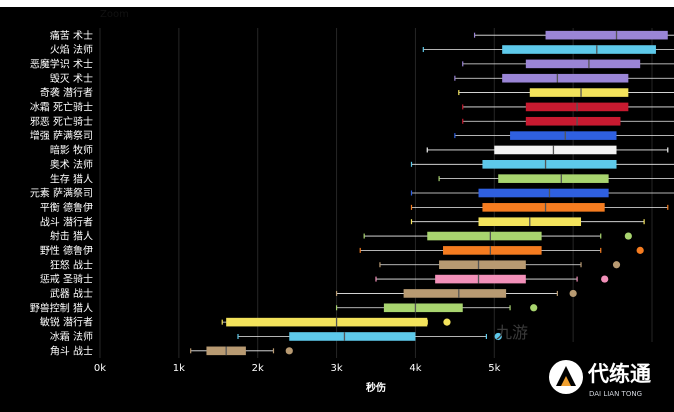 This screenshot has width=674, height=412. I want to click on y-category-label: 射击 猎人, so click(71, 236).